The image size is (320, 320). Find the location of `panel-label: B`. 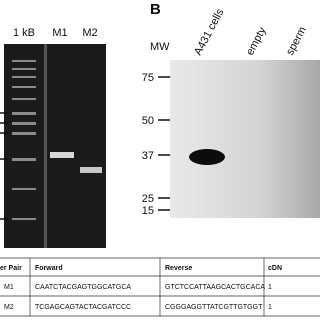

panel-label: B is located at coordinates (155, 9).